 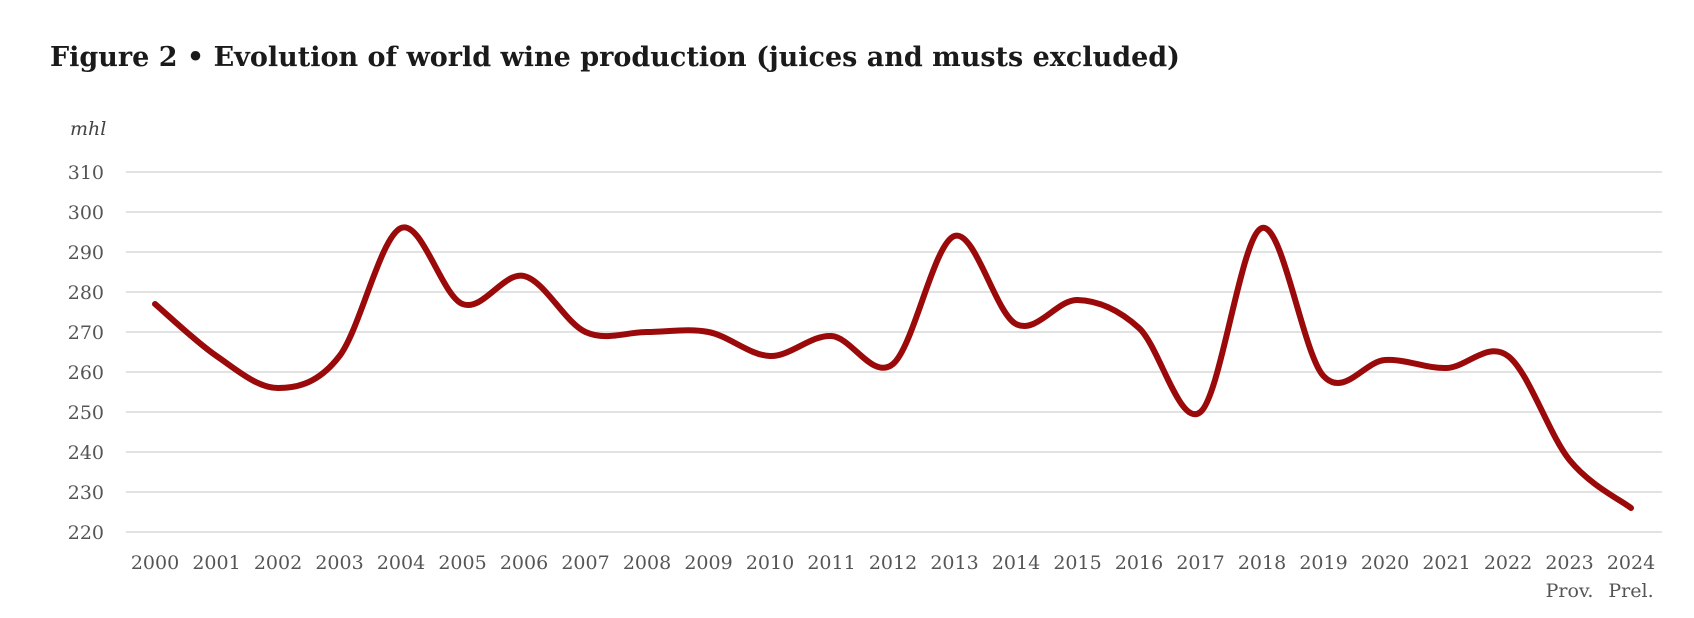 I want to click on x-tick-label: 2017, so click(x=1200, y=563).